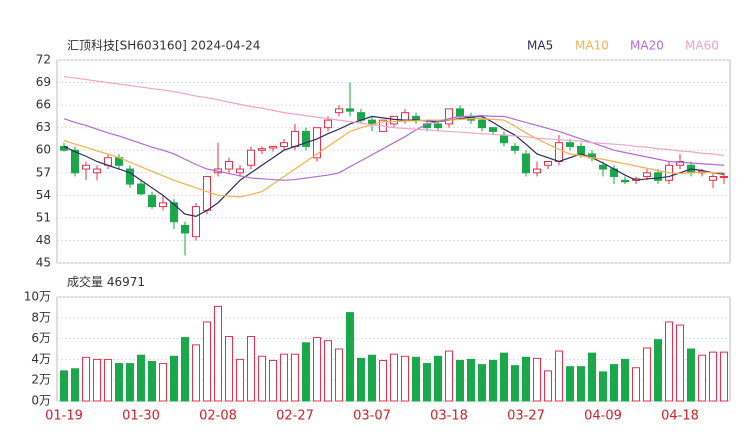 The width and height of the screenshot is (740, 440). I want to click on y-tick-label: 4万, so click(41, 359).